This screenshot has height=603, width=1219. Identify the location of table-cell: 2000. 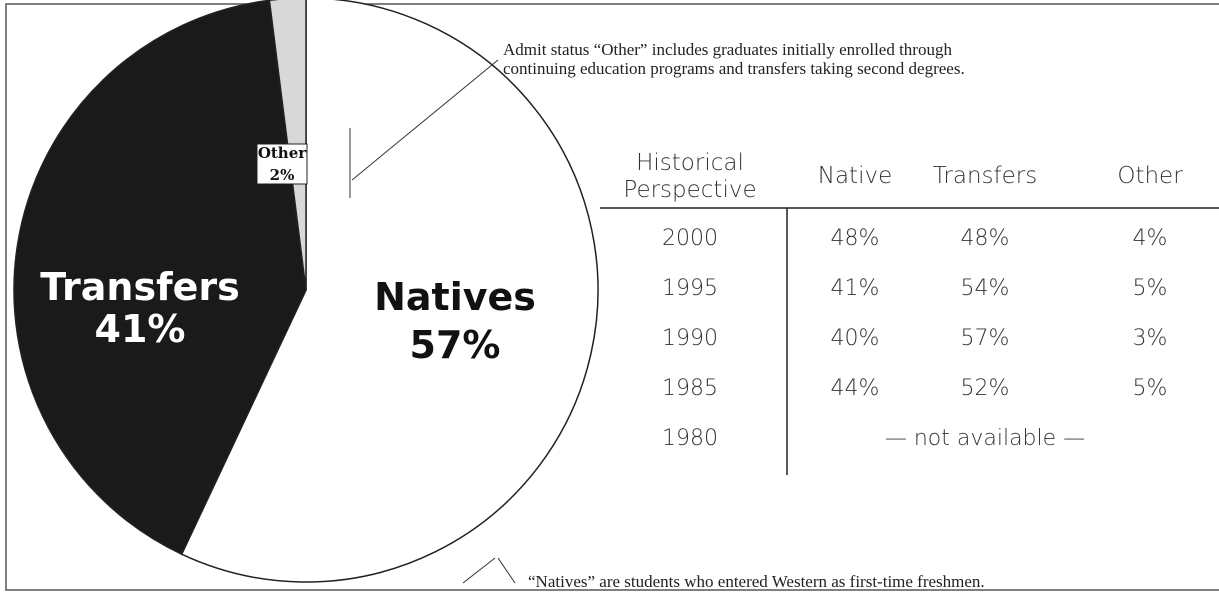
(690, 238).